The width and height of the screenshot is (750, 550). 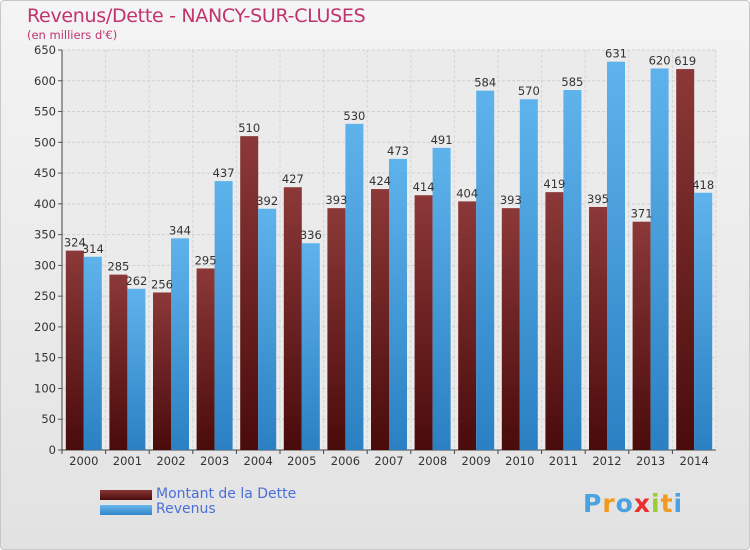 What do you see at coordinates (609, 503) in the screenshot?
I see `logo-letter: r` at bounding box center [609, 503].